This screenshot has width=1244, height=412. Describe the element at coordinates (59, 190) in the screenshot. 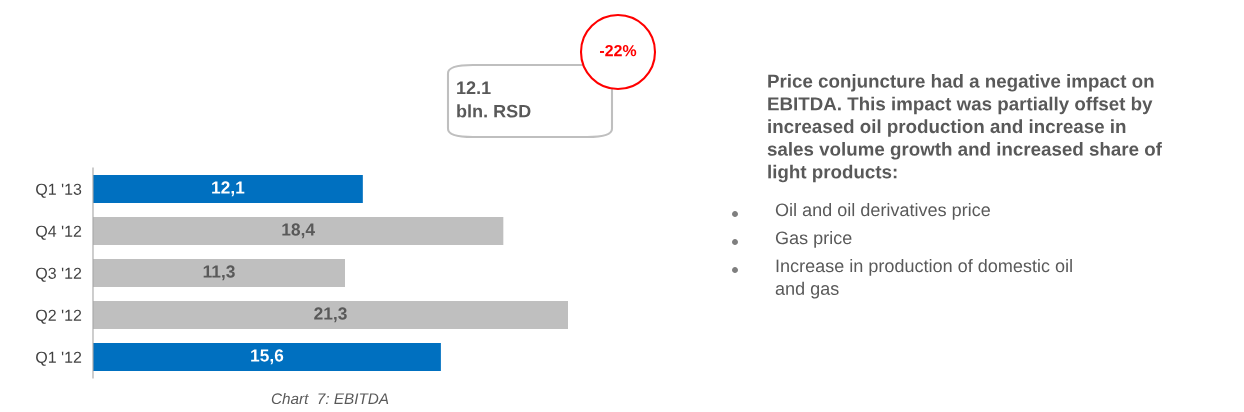

I see `y-tick-label: Q1 '13` at that location.